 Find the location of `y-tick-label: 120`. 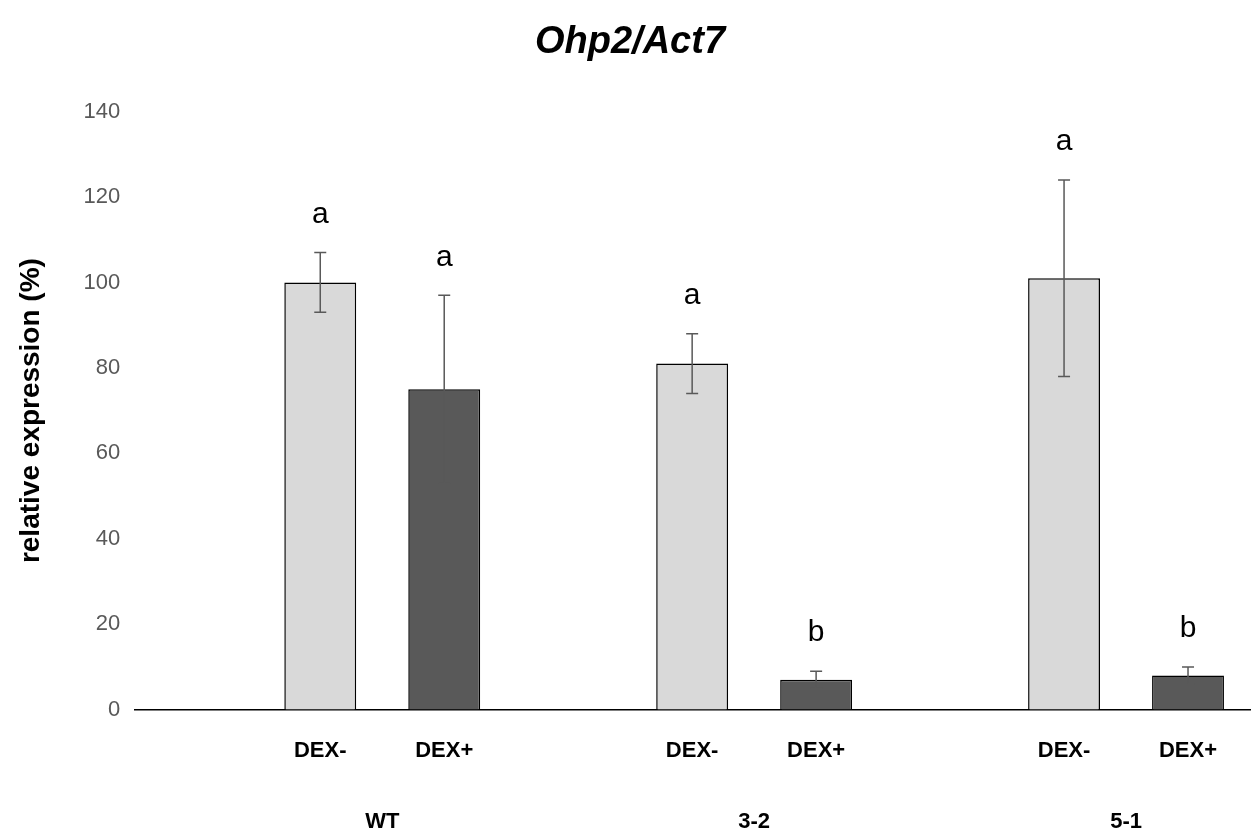

y-tick-label: 120 is located at coordinates (102, 196).